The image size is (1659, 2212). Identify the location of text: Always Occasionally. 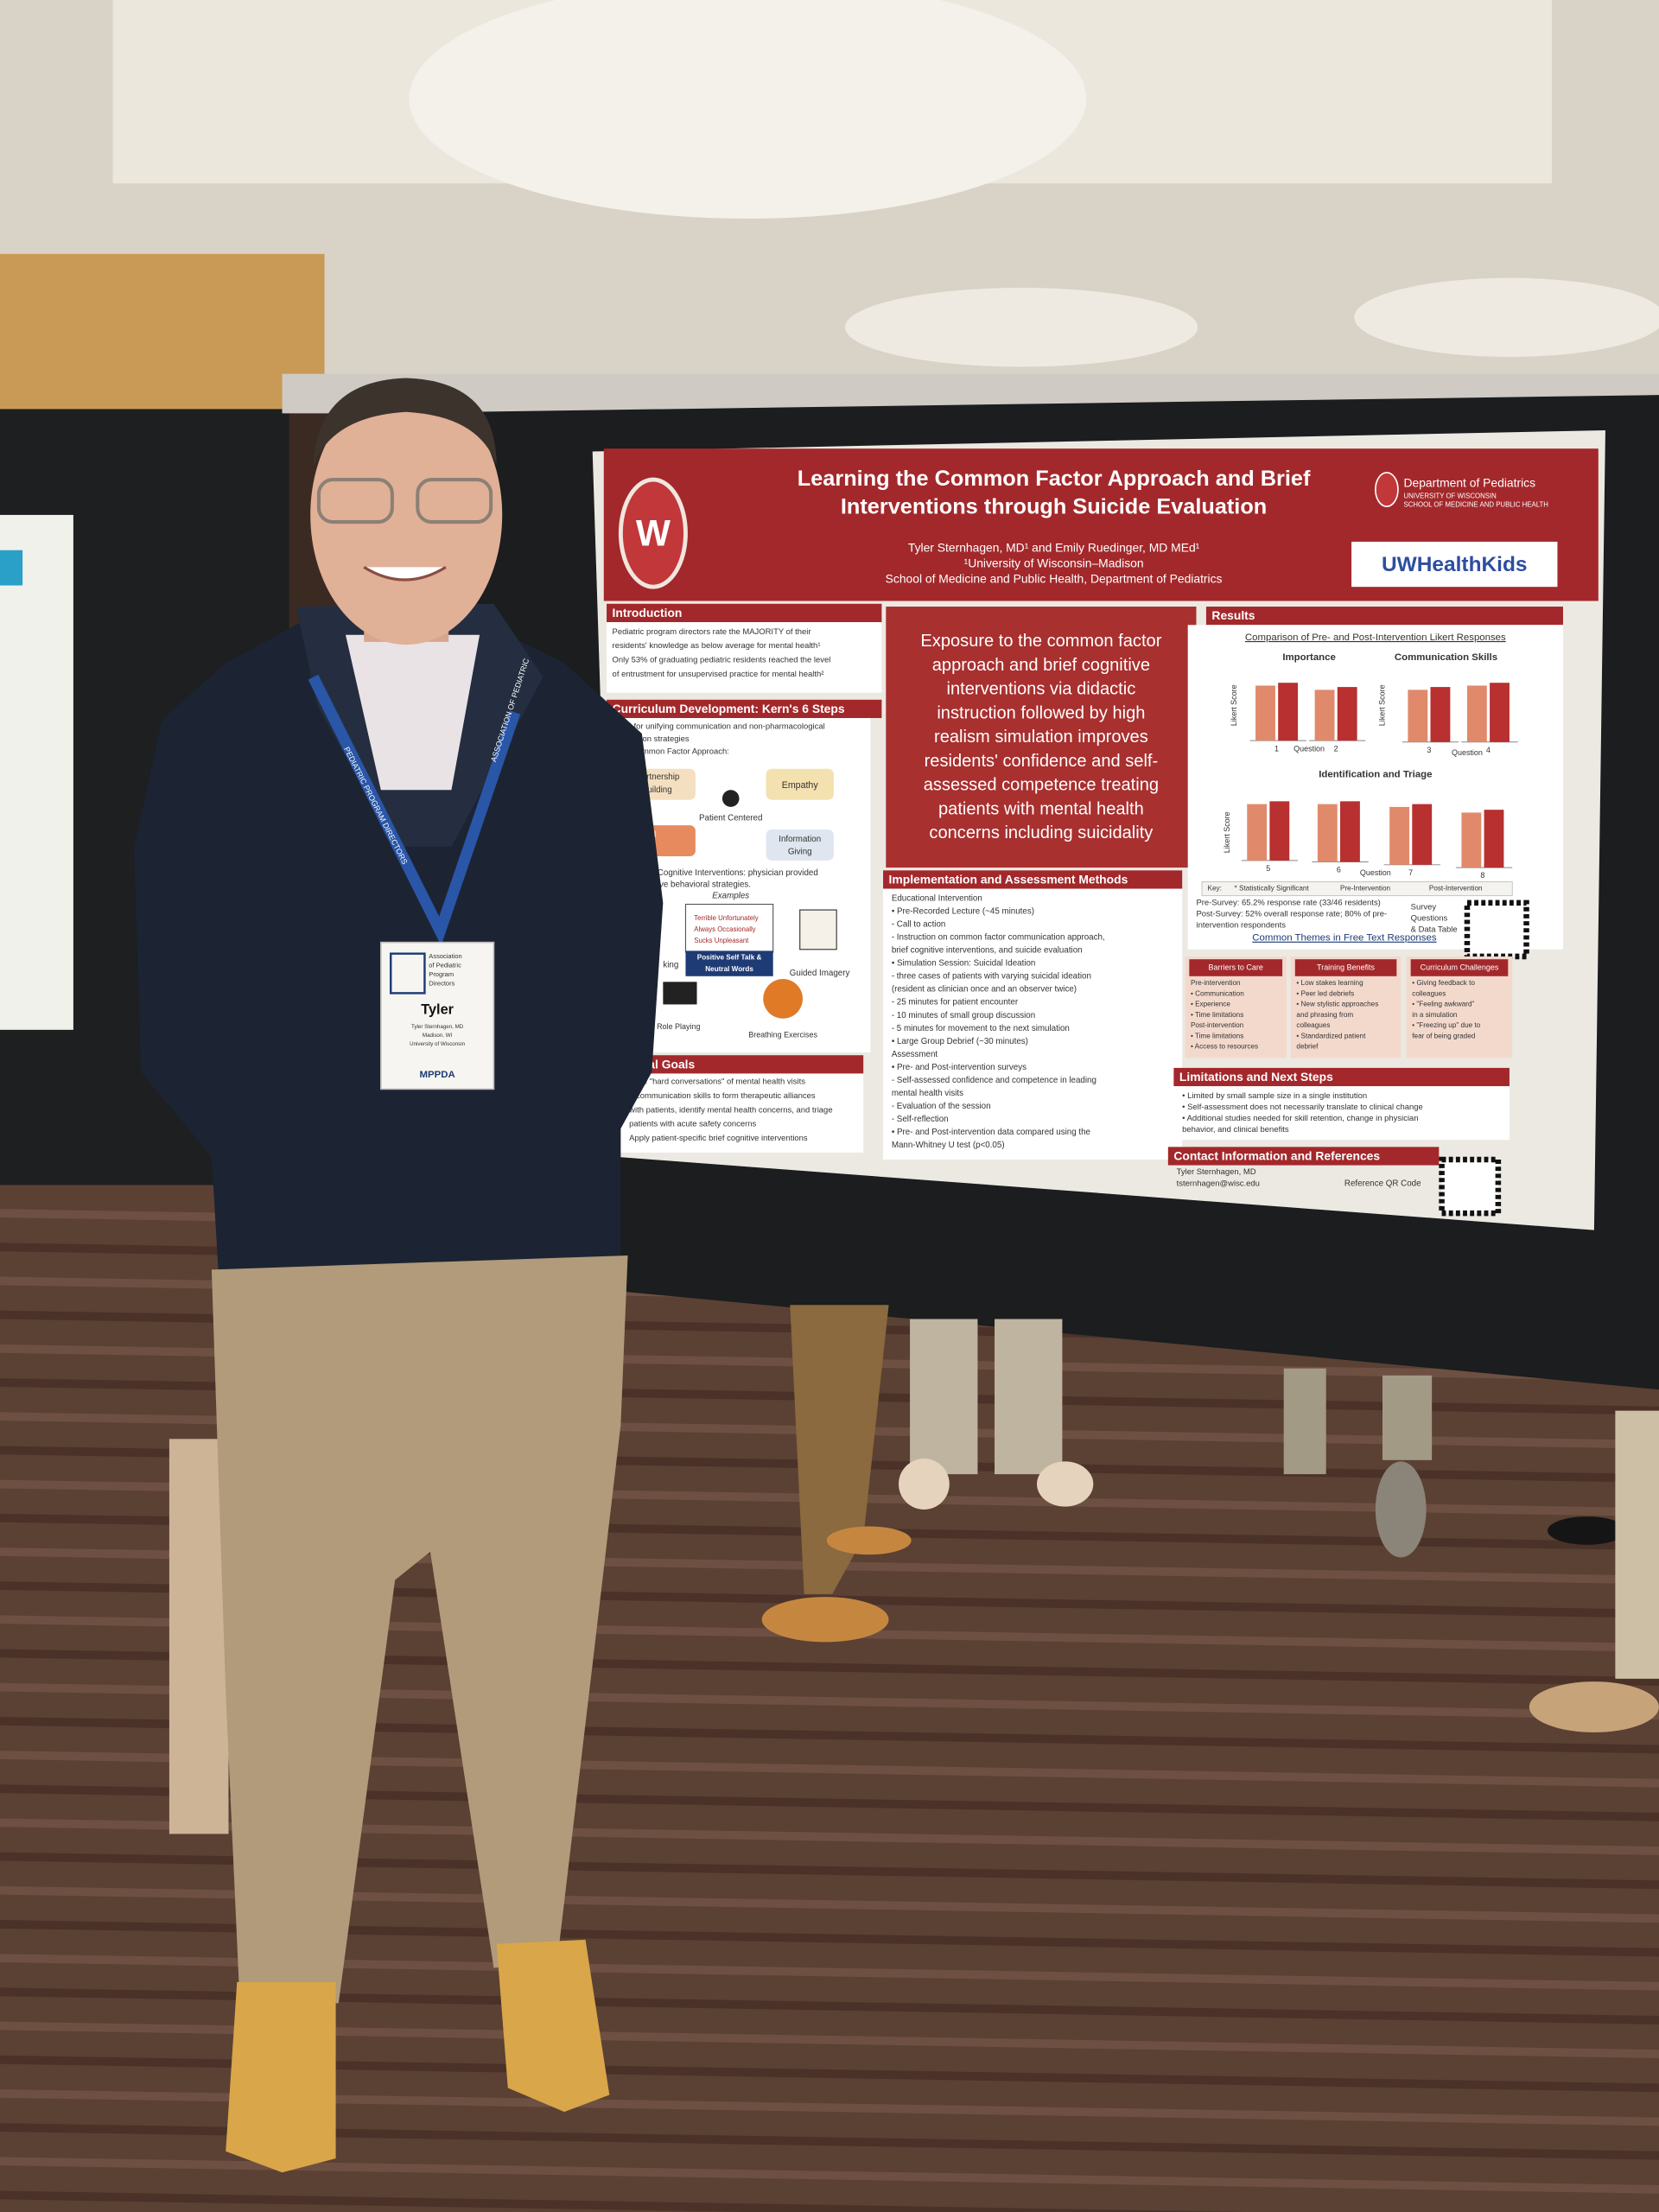
(724, 929).